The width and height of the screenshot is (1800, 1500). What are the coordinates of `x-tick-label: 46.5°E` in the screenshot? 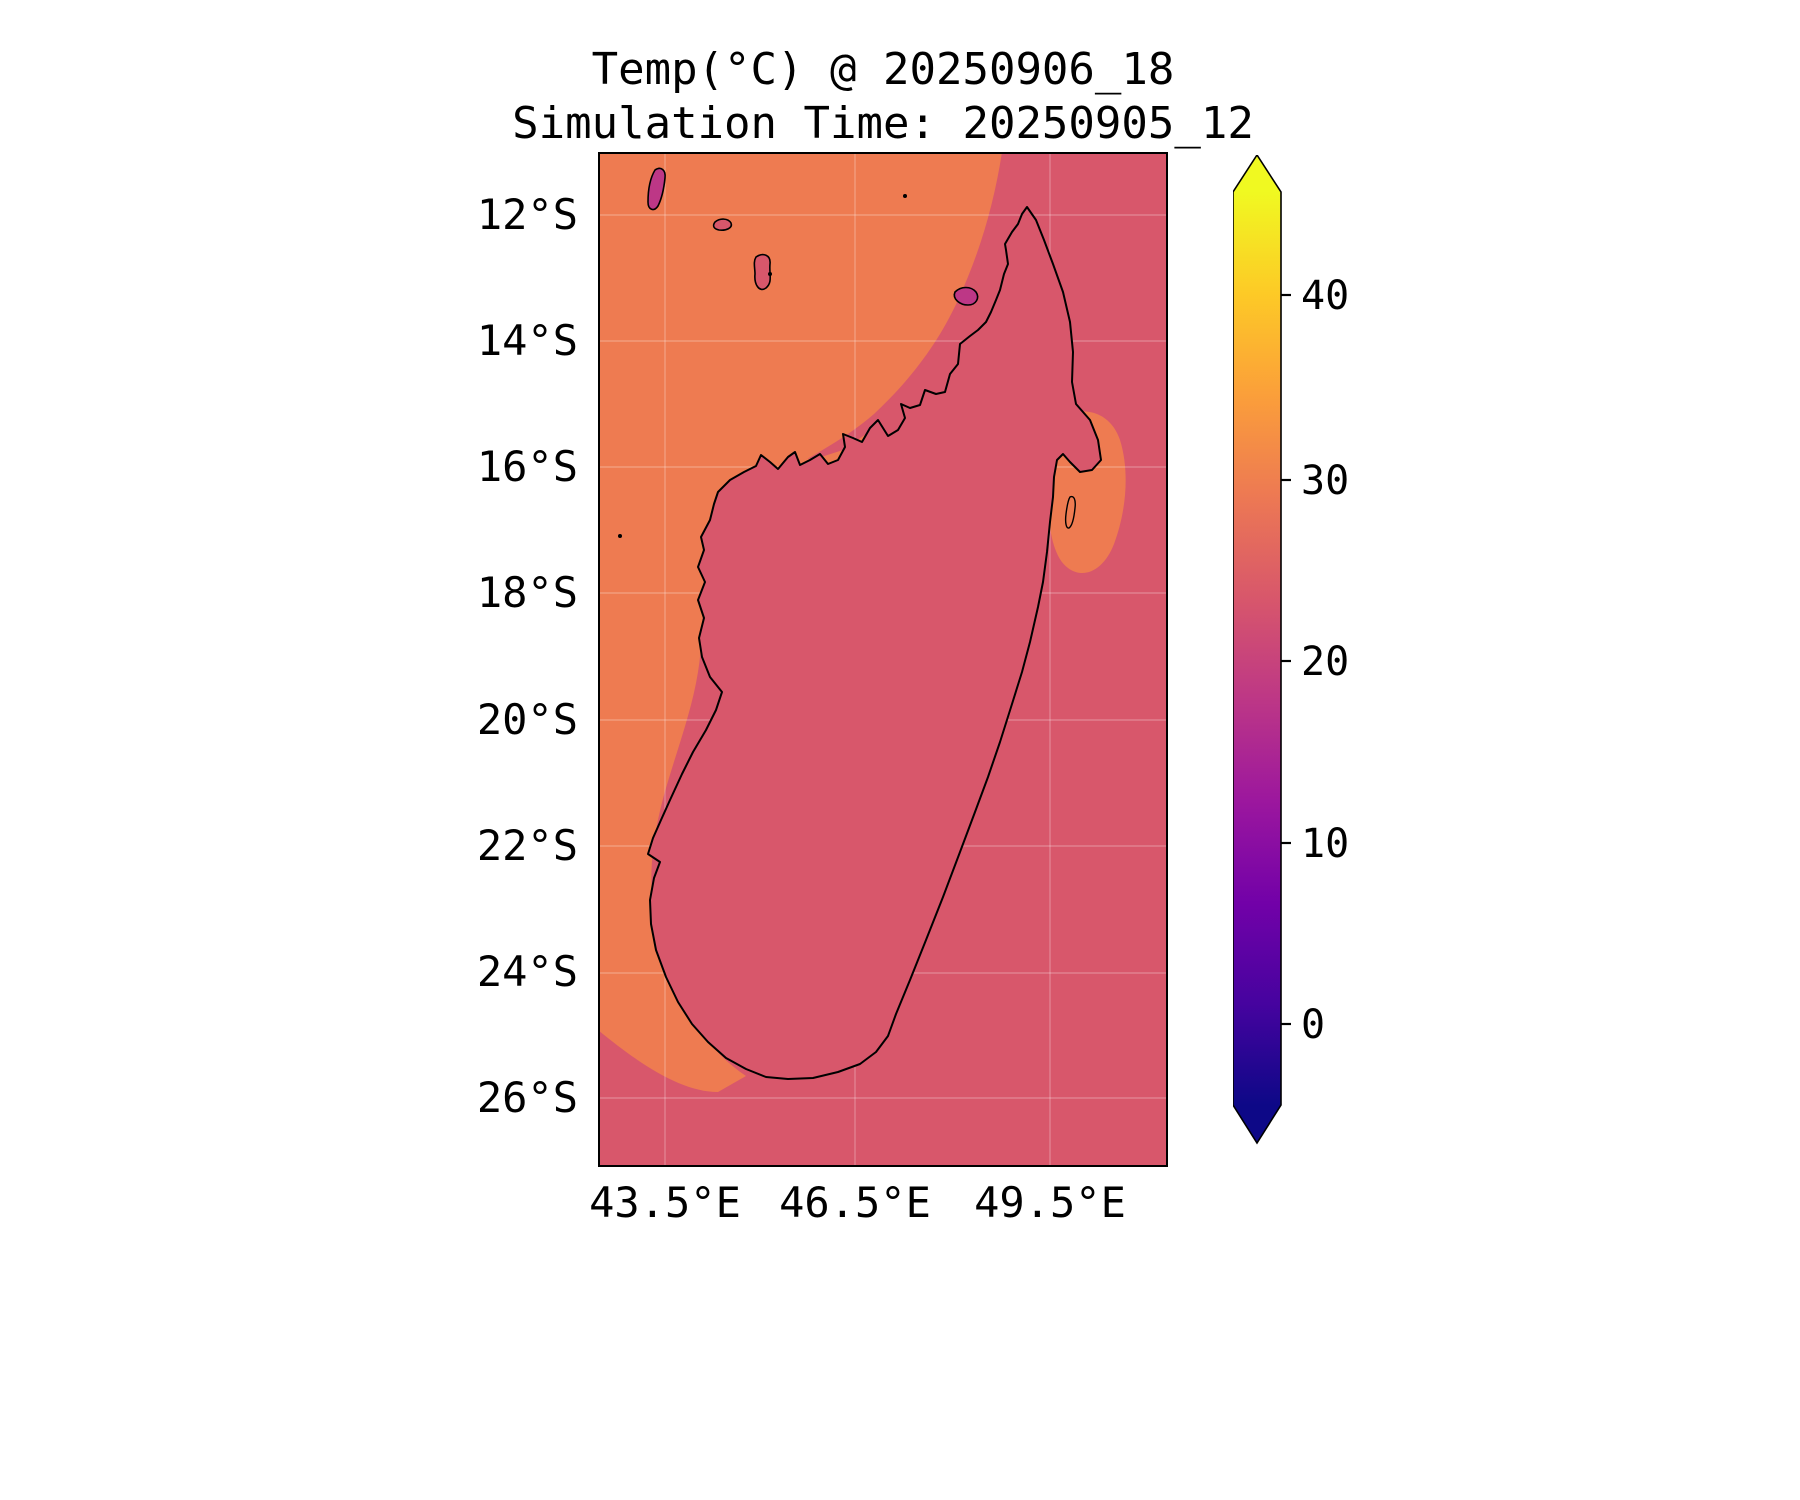 It's located at (855, 1202).